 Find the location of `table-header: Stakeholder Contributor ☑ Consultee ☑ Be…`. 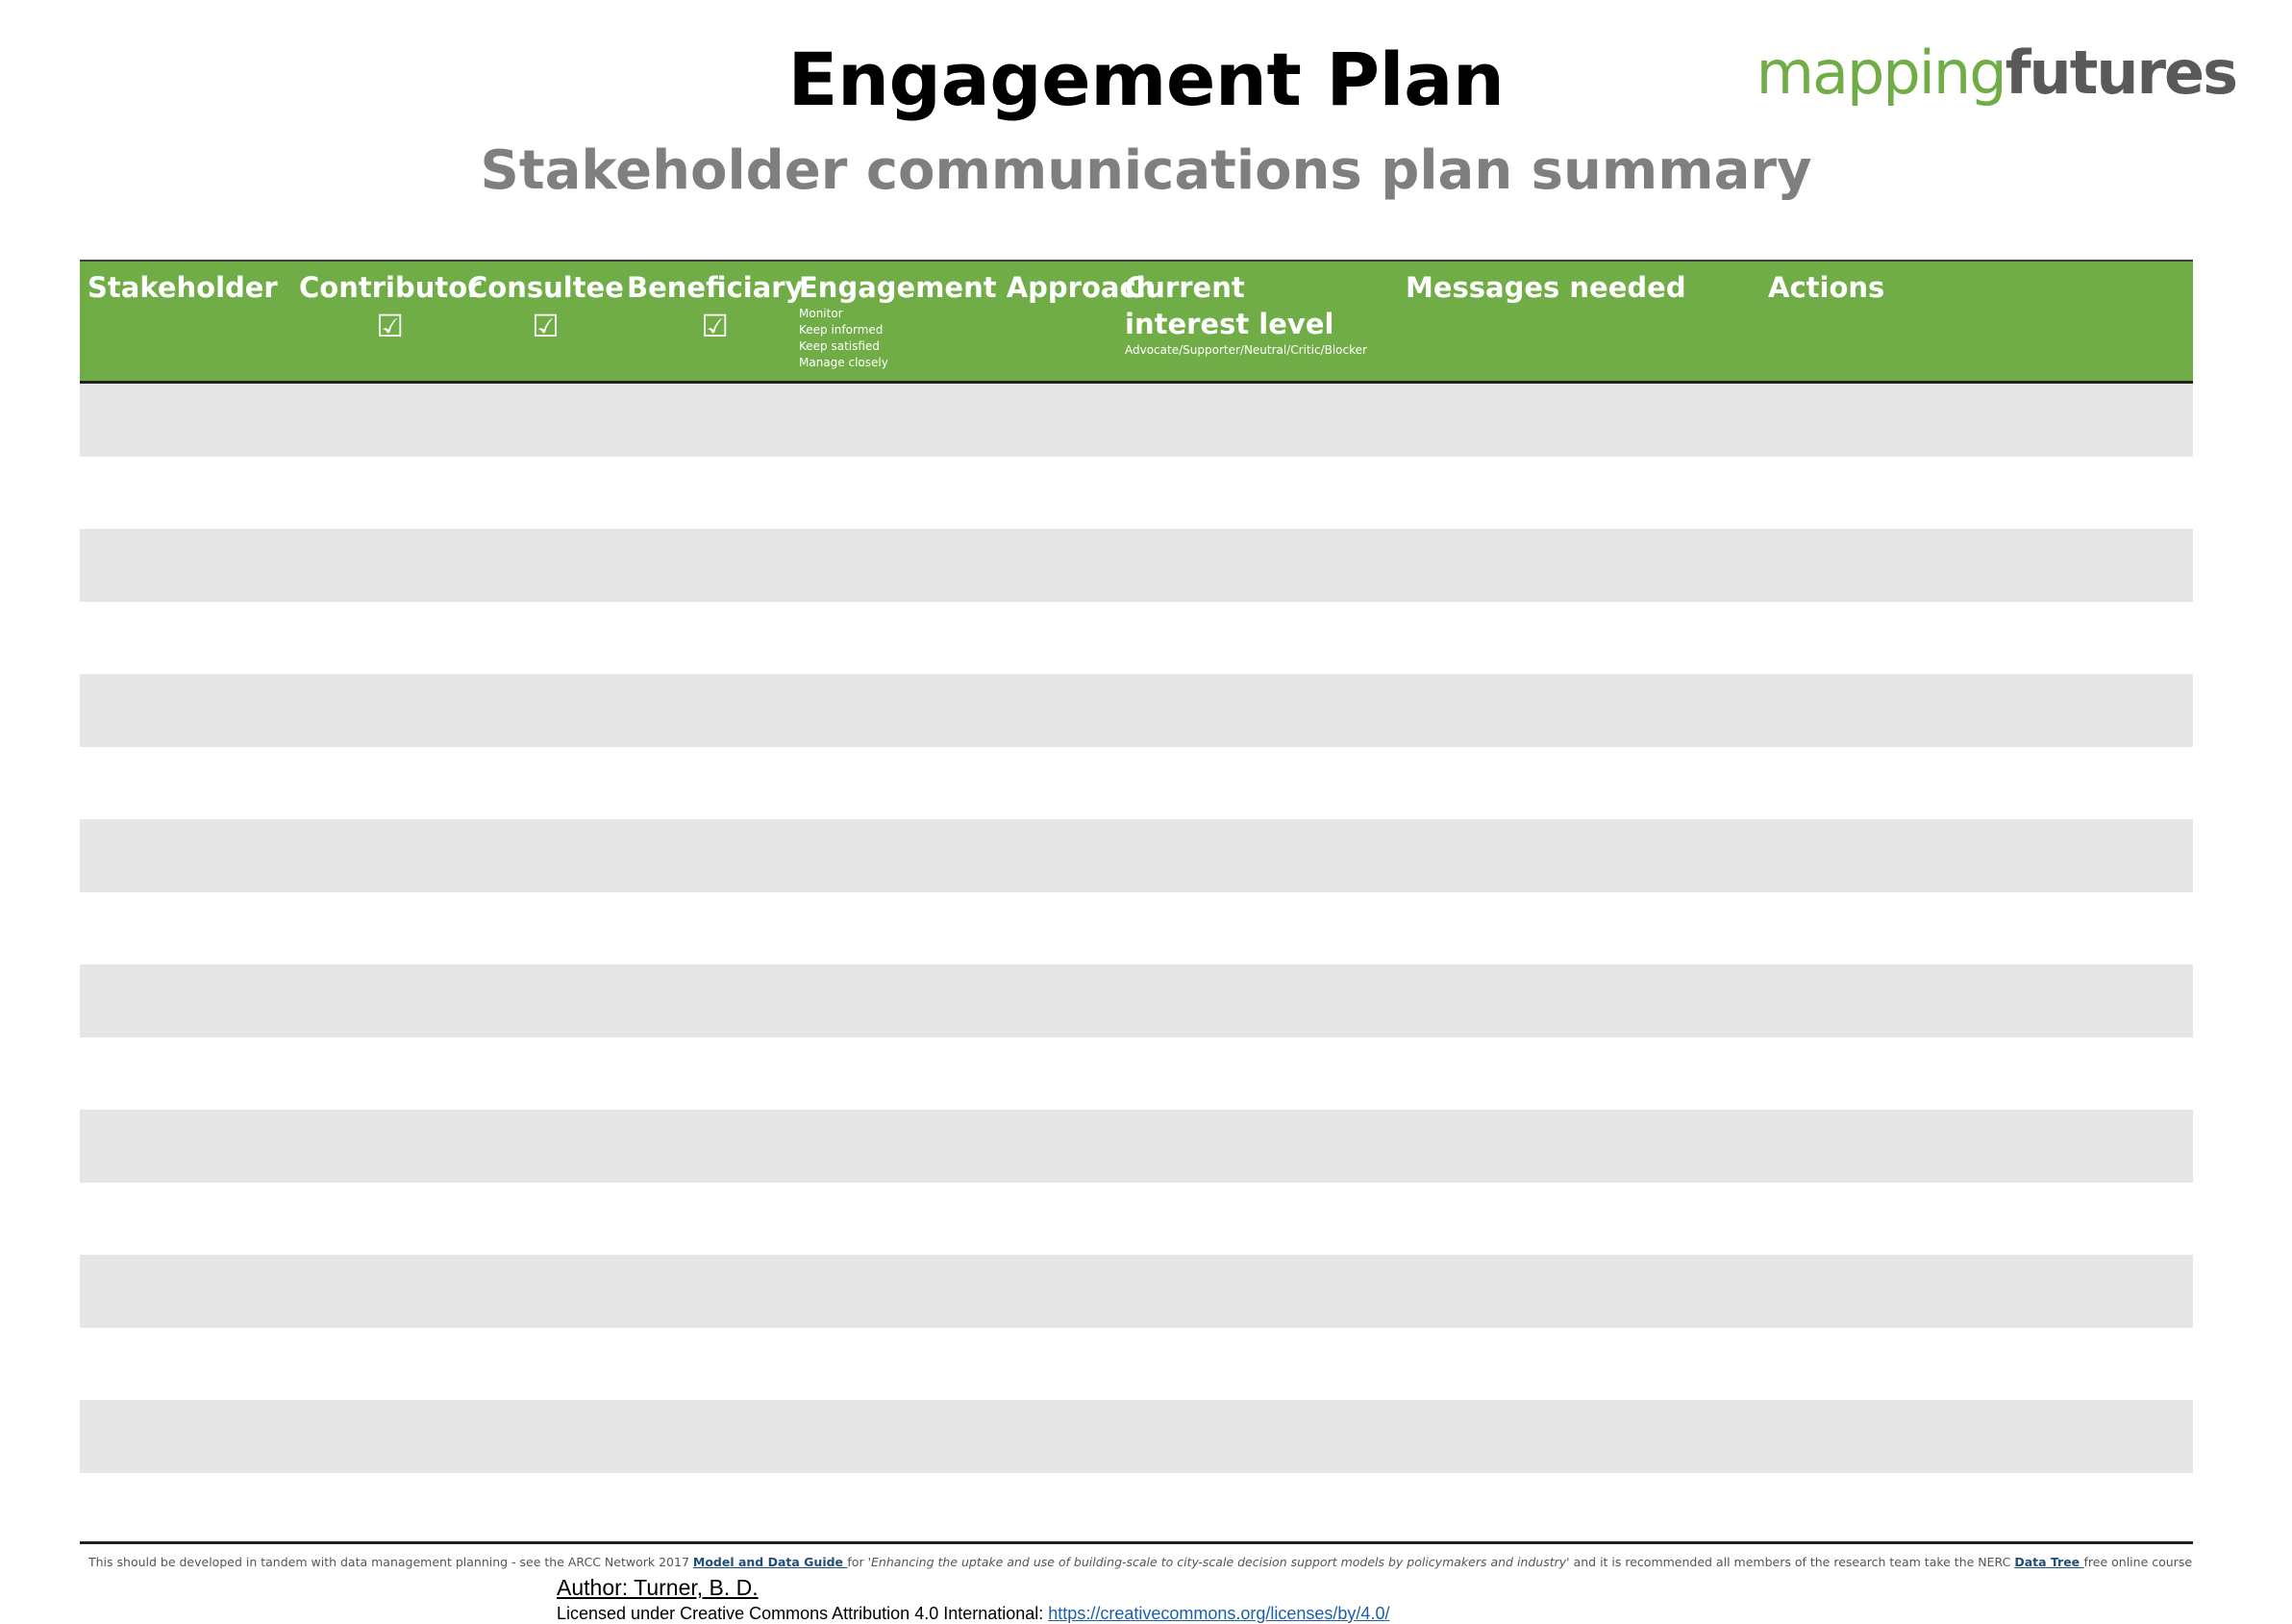

table-header: Stakeholder Contributor ☑ Consultee ☑ Be… is located at coordinates (1136, 322).